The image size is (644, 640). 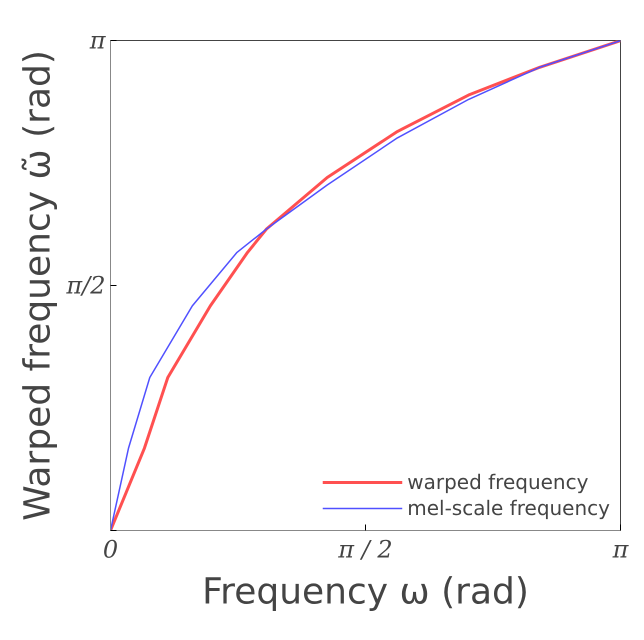 I want to click on x-tick-label: π / 2, so click(x=365, y=550).